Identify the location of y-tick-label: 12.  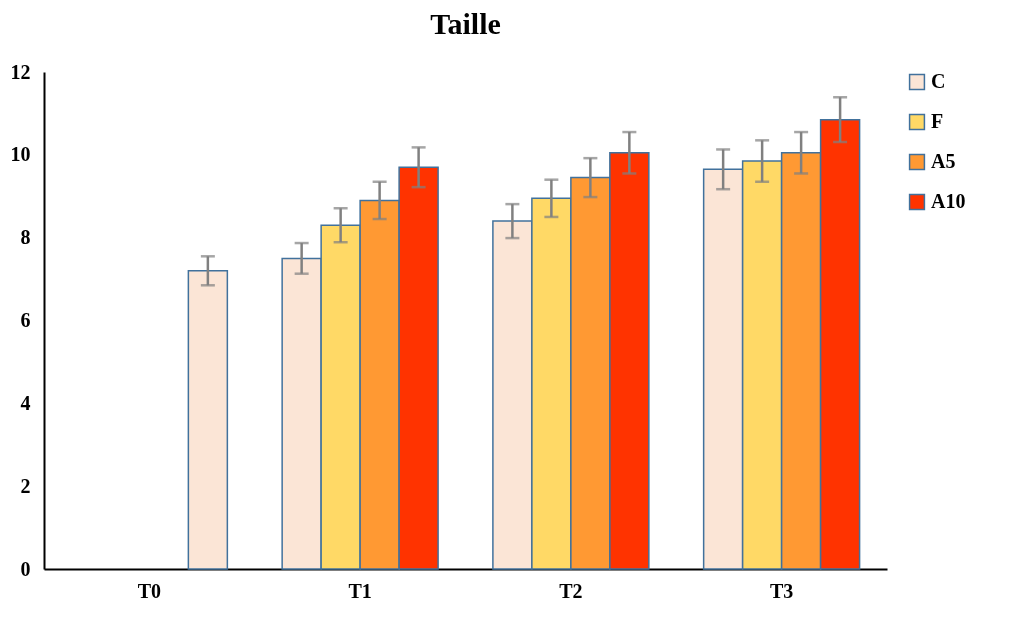
(20, 71).